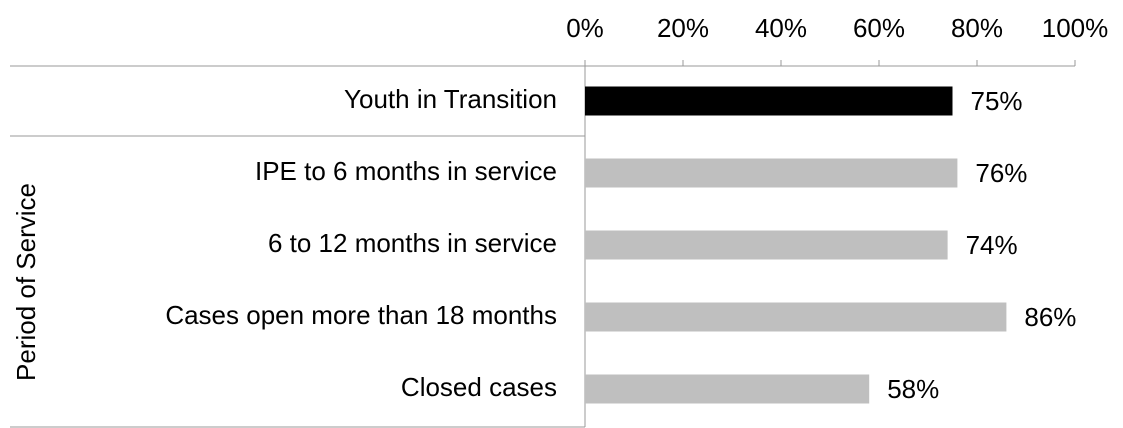 The image size is (1123, 428). Describe the element at coordinates (450, 99) in the screenshot. I see `category-label: Youth in Transition` at that location.